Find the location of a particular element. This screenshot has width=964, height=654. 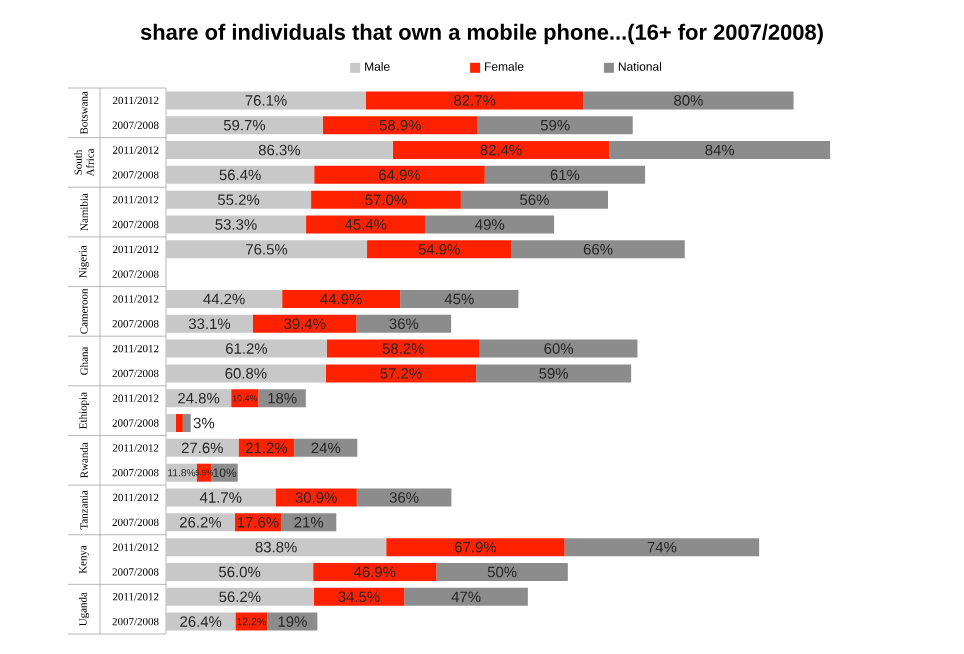

chart-title: share of individuals that own a mobile phone...(16+ for 2007/2008) is located at coordinates (481, 34).